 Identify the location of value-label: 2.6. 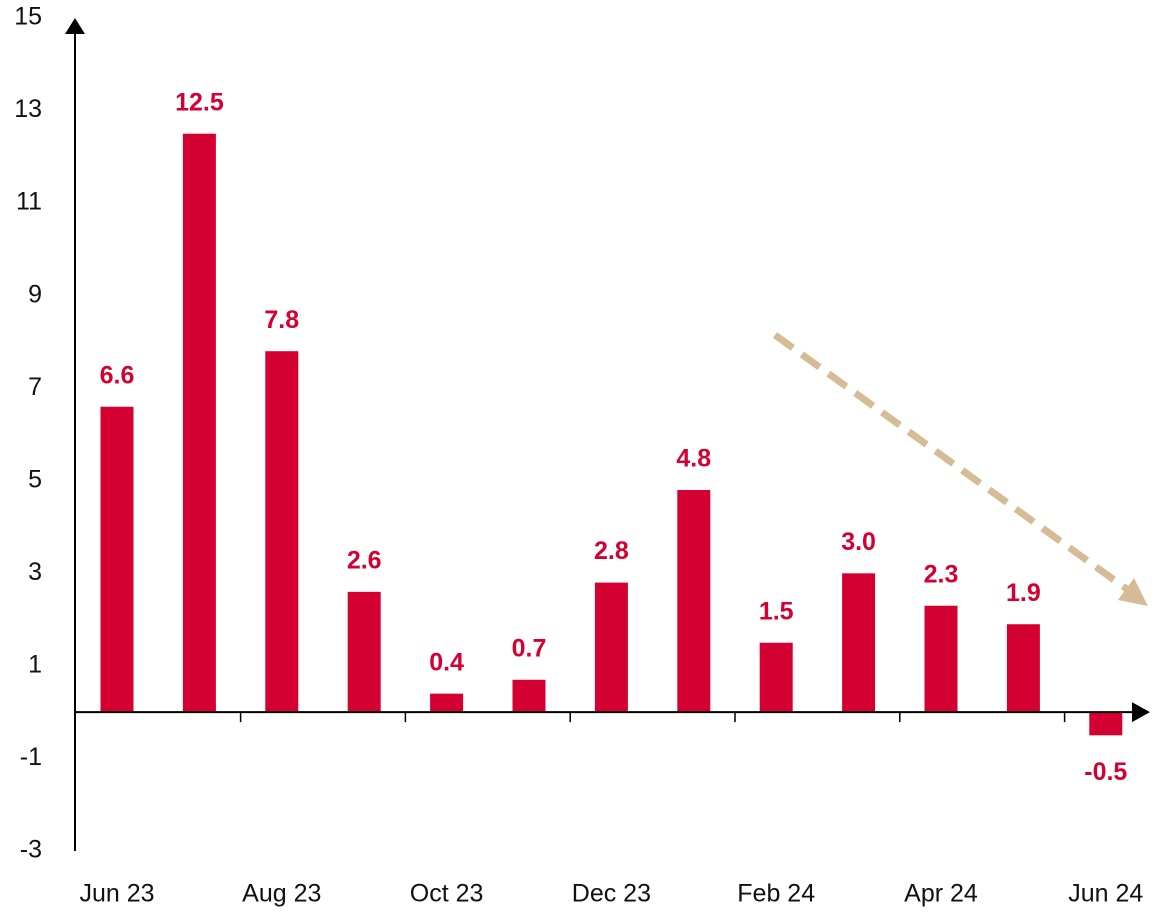
(364, 560).